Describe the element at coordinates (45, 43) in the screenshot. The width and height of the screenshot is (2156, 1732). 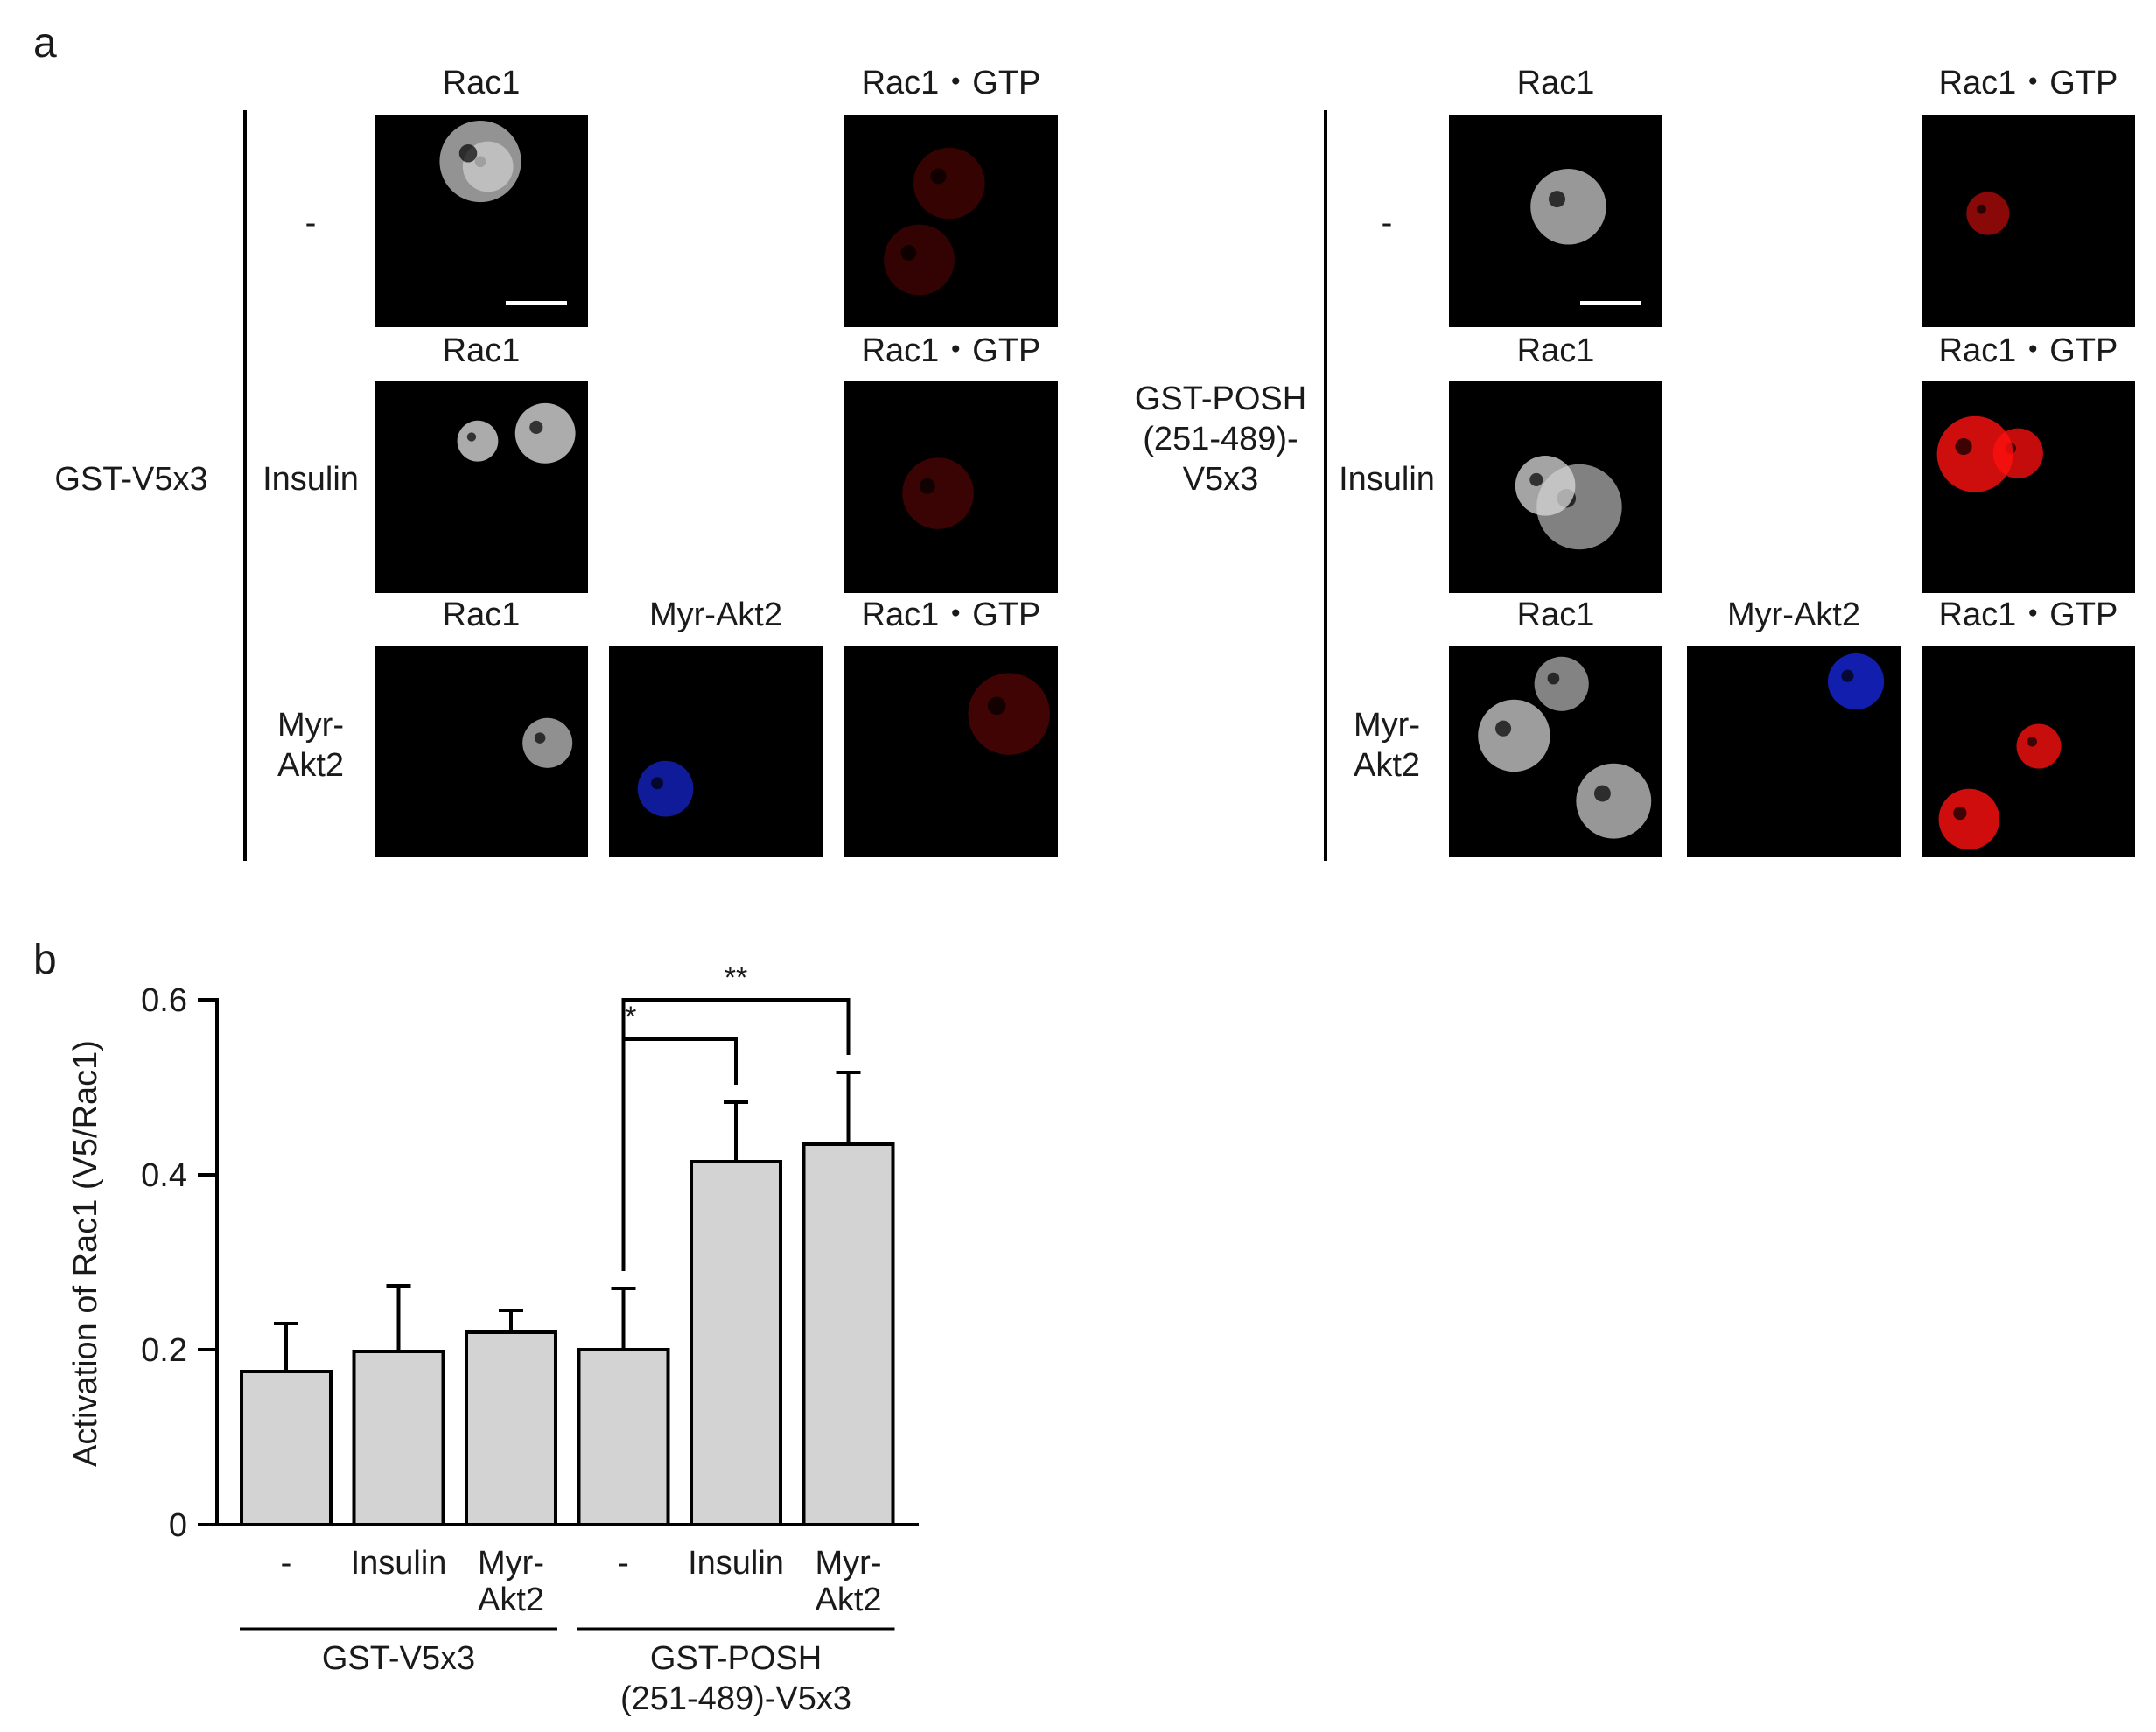
I see `panel-a-letter: a` at that location.